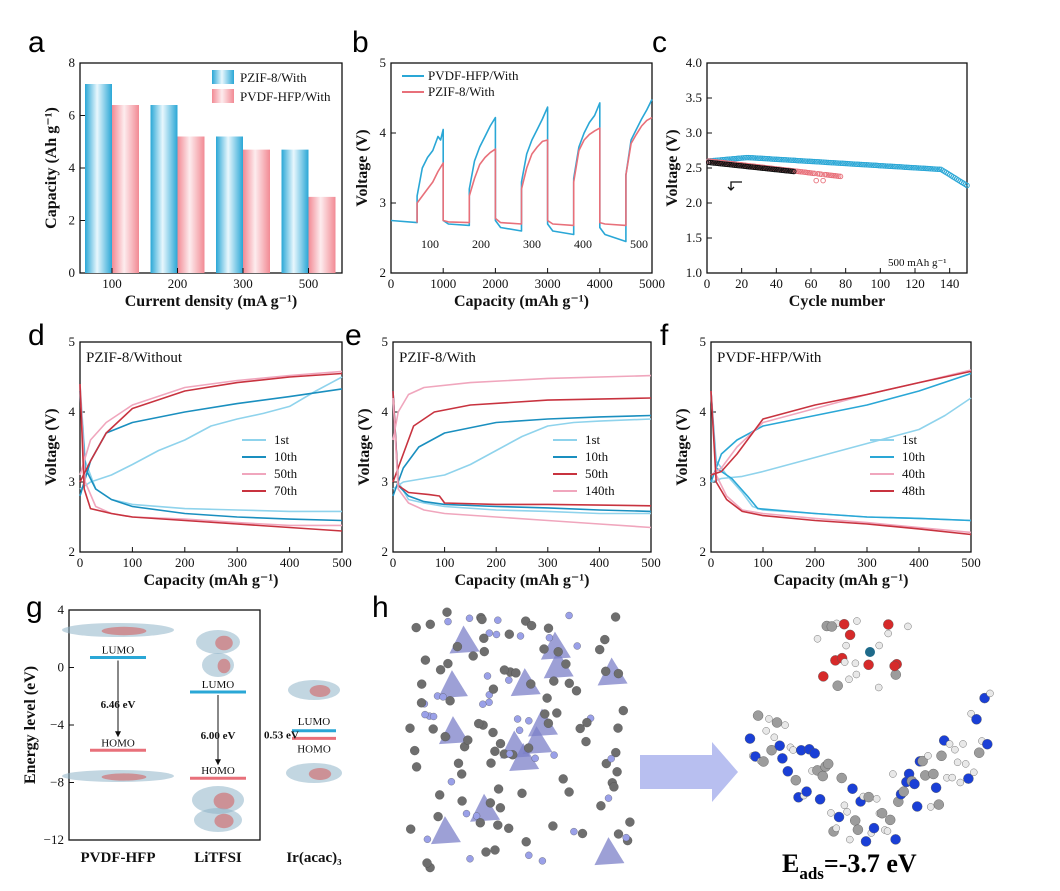 The image size is (1060, 891). Describe the element at coordinates (776, 283) in the screenshot. I see `x-tick-label: 40` at that location.